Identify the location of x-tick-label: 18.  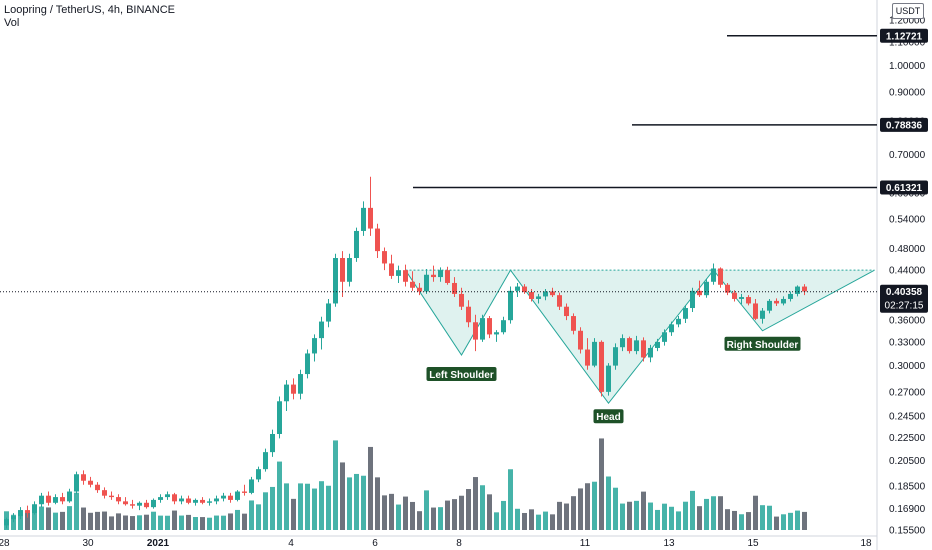
(866, 543).